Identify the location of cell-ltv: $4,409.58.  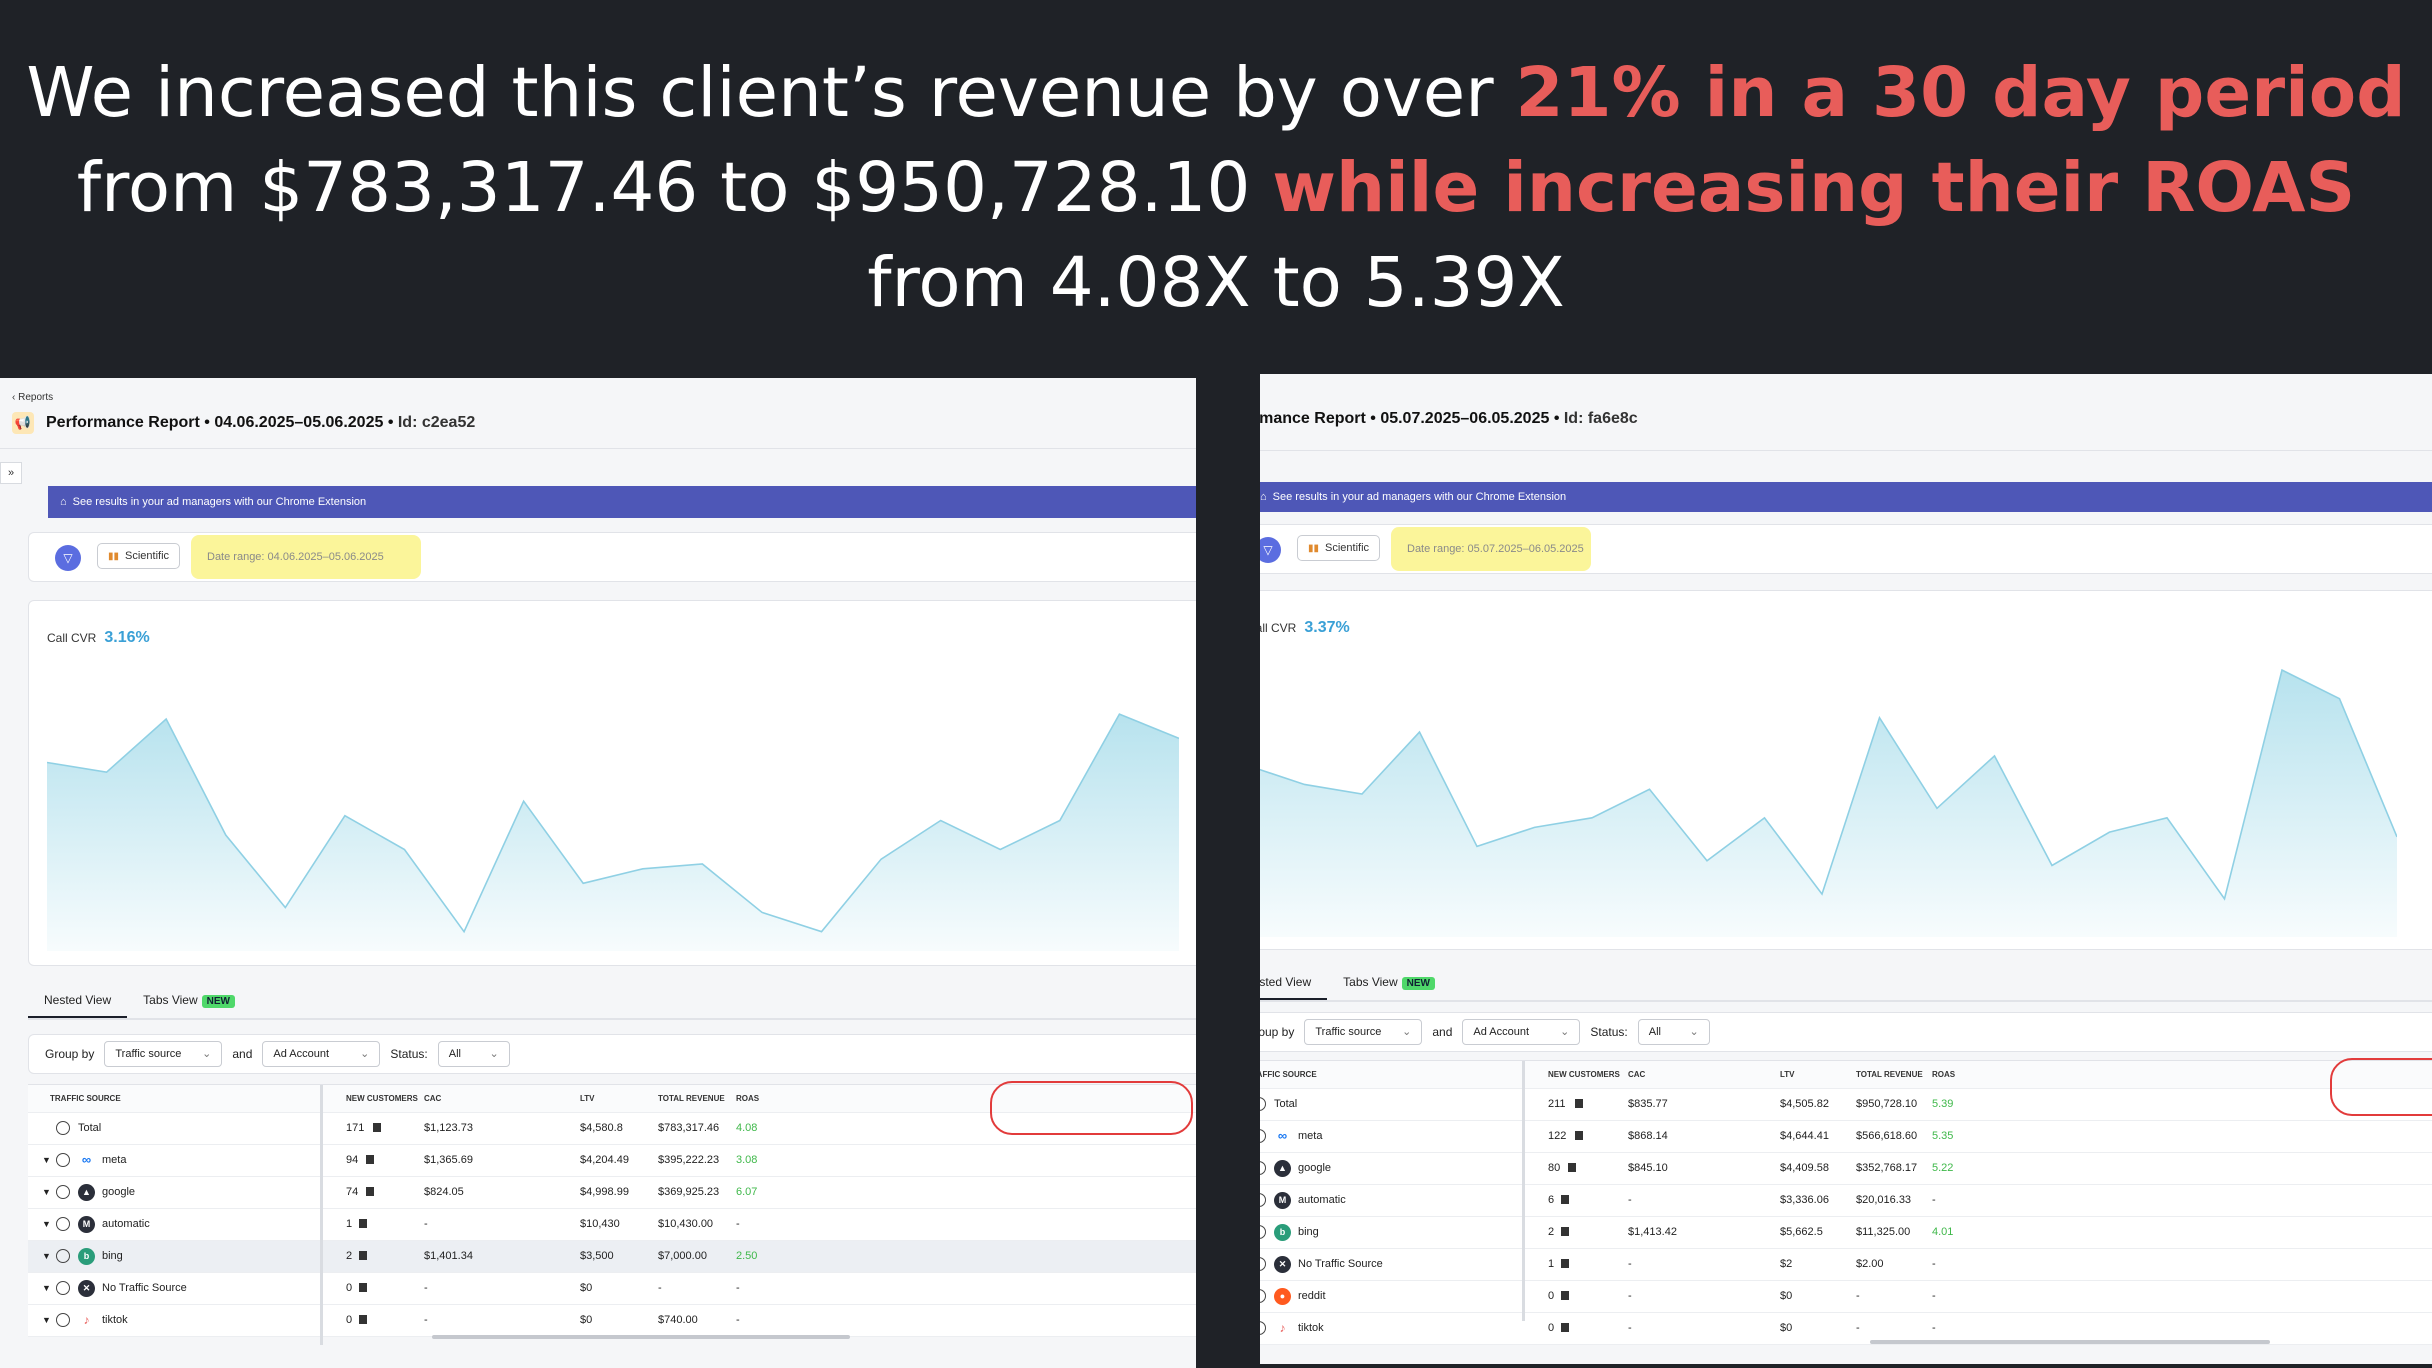
(1804, 1168).